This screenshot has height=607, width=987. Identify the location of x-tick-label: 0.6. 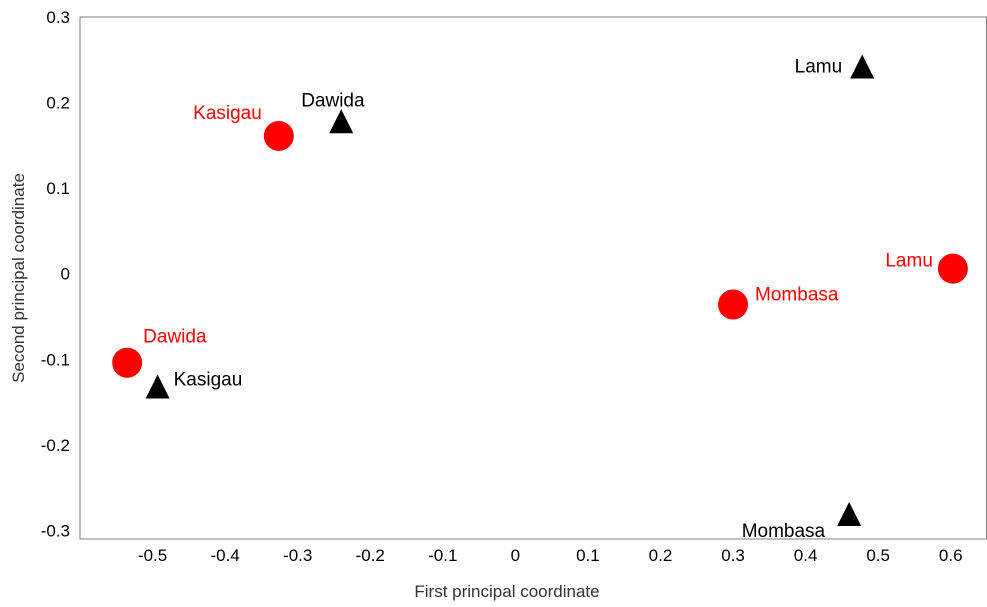
(951, 555).